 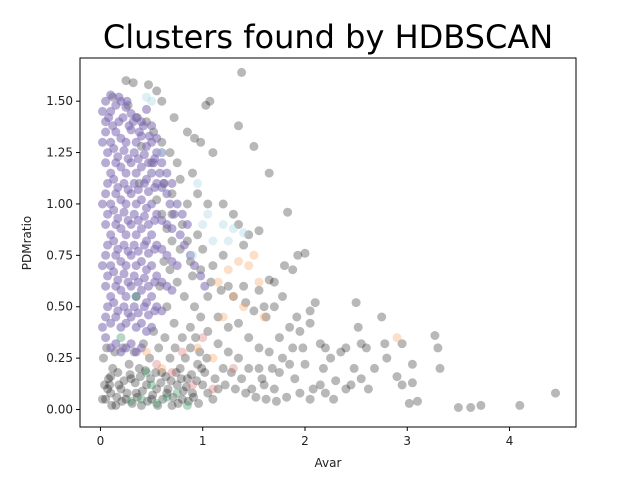 What do you see at coordinates (59, 255) in the screenshot?
I see `y-tick-label: 0.75` at bounding box center [59, 255].